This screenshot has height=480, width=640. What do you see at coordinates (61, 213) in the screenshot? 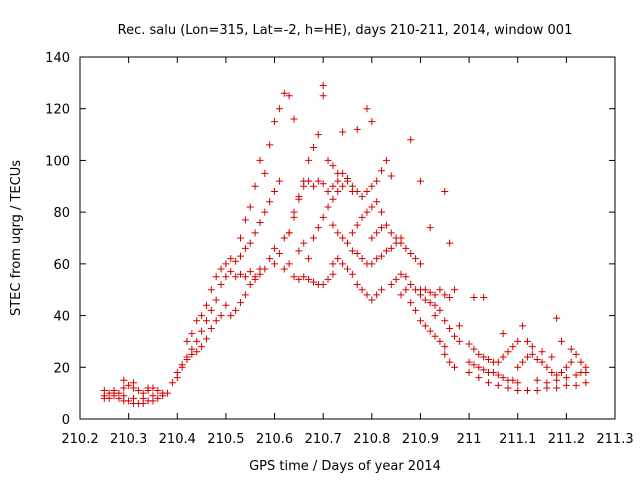
I see `y-tick-label: 80` at bounding box center [61, 213].